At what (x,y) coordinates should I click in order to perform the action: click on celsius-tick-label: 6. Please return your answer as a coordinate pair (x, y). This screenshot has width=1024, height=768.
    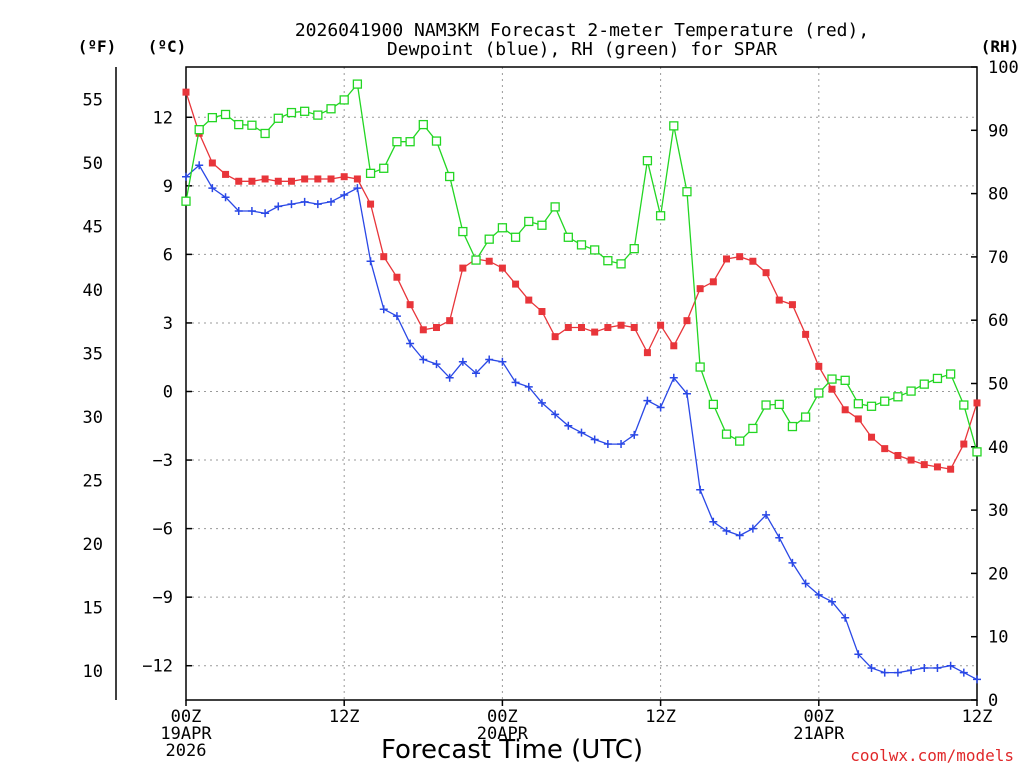
    Looking at the image, I should click on (168, 255).